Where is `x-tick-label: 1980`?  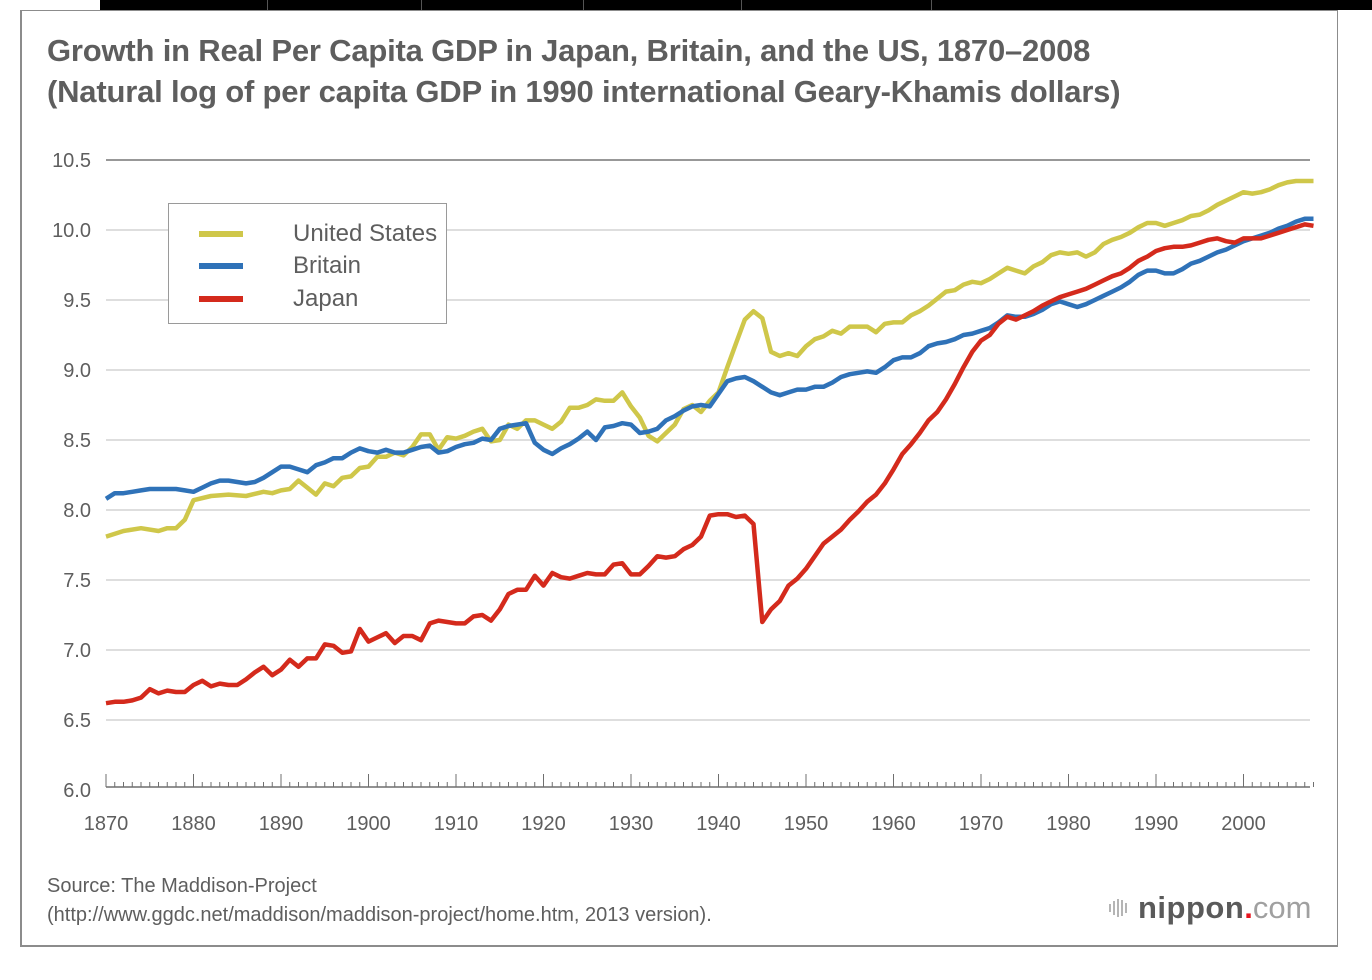 x-tick-label: 1980 is located at coordinates (1068, 824).